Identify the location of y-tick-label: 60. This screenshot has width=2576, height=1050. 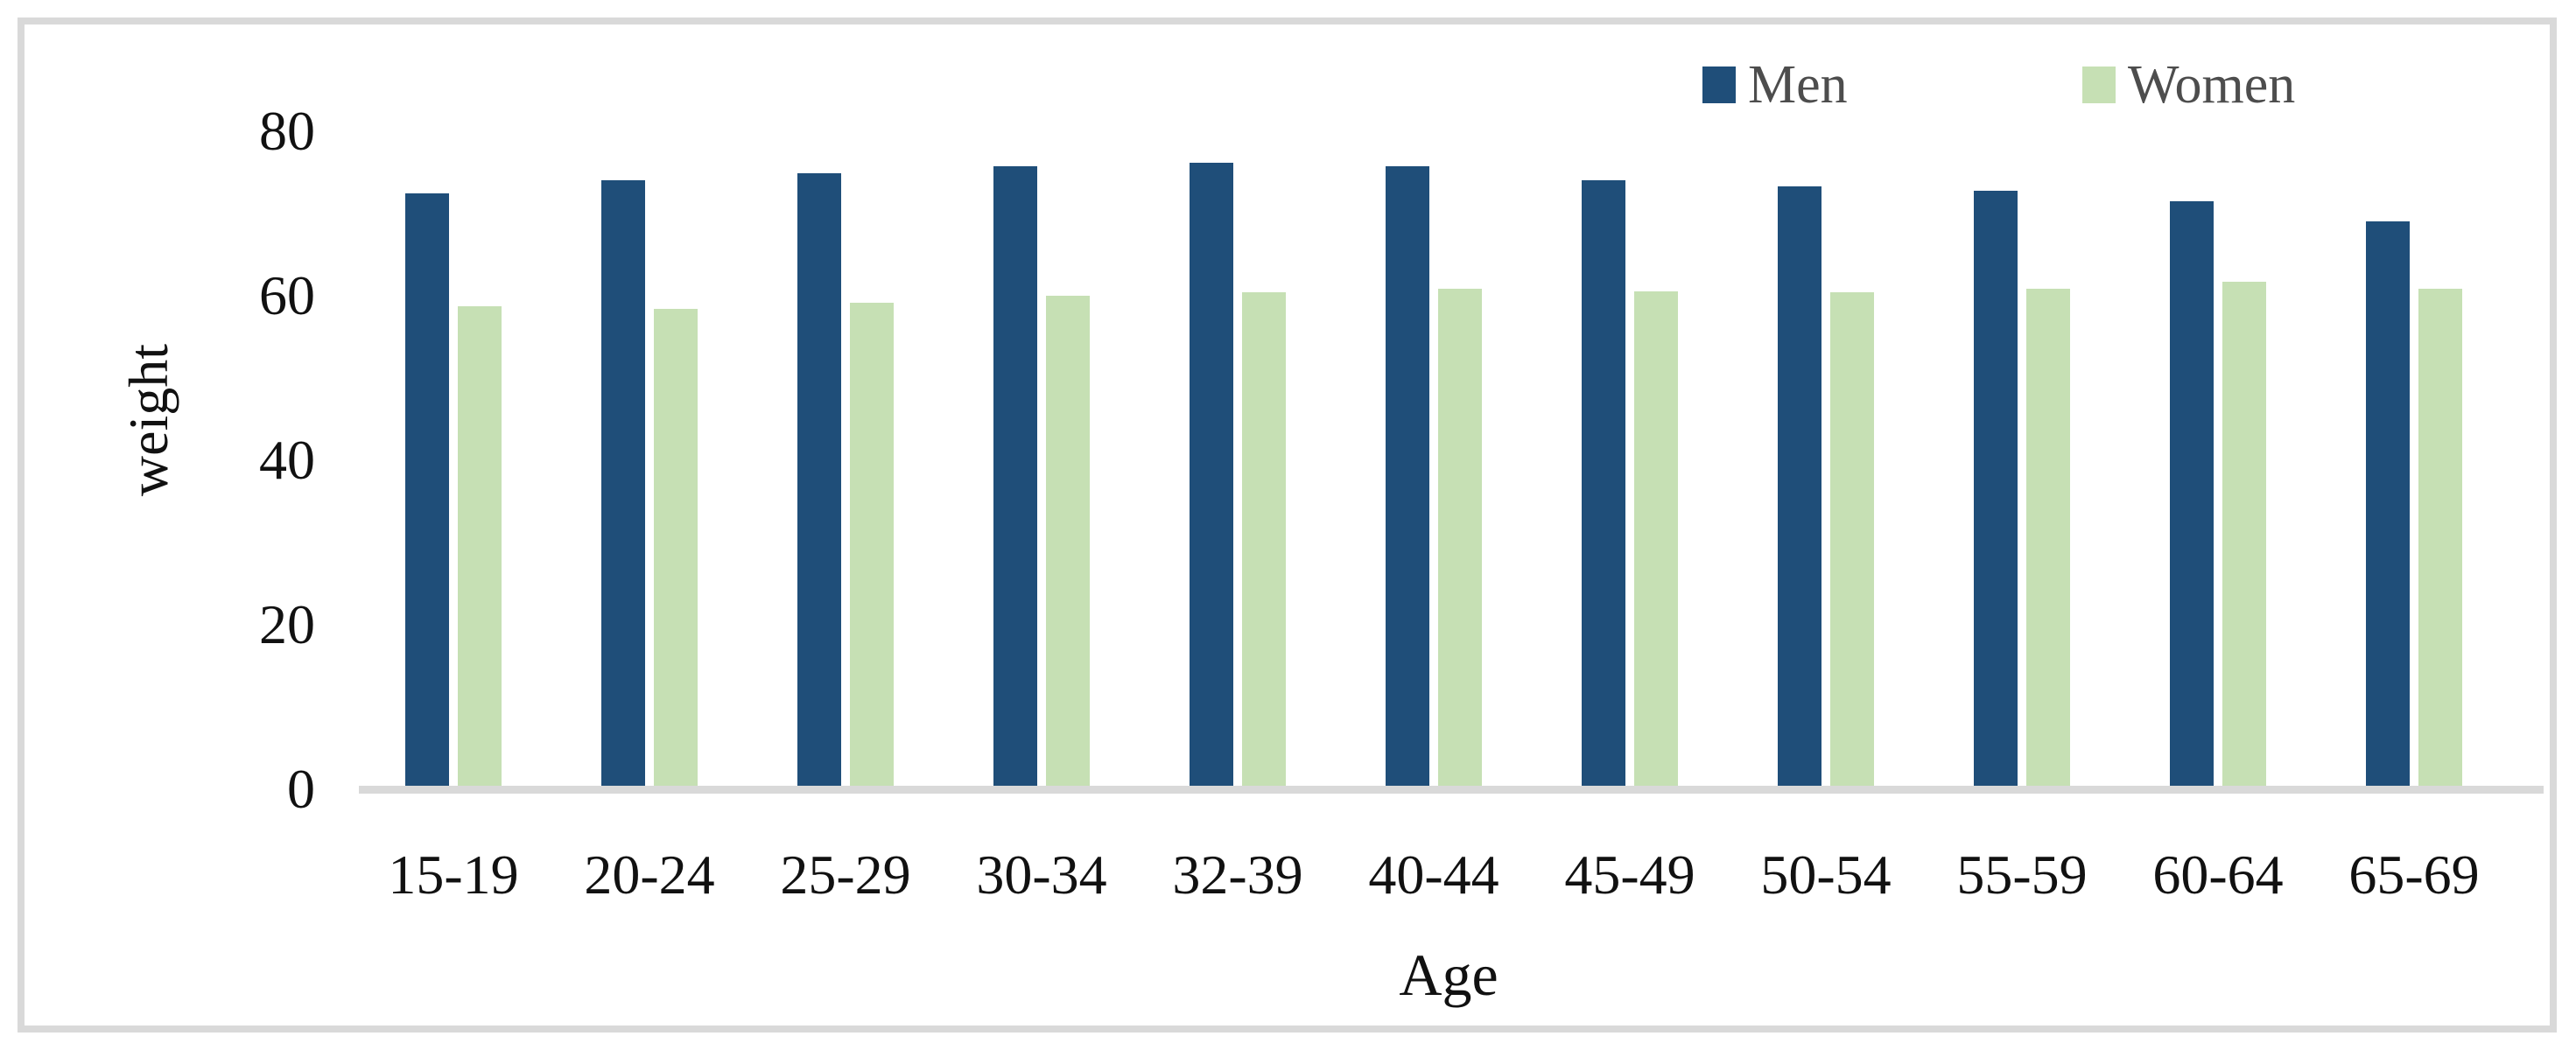
(287, 295).